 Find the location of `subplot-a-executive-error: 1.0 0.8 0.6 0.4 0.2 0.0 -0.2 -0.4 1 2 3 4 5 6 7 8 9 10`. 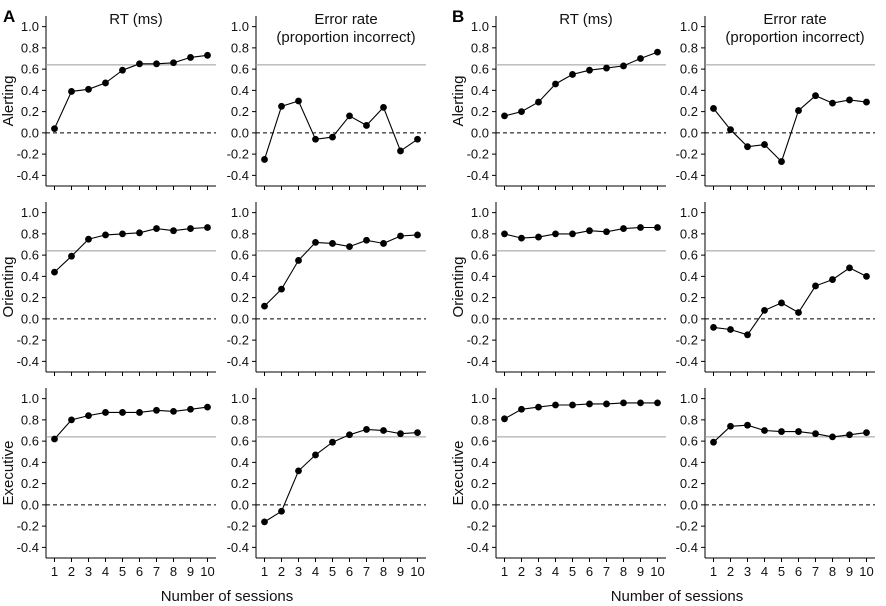

subplot-a-executive-error: 1.0 0.8 0.6 0.4 0.2 0.0 -0.2 -0.4 1 2 3 4 5 6 7 8 9 10 is located at coordinates (326, 483).